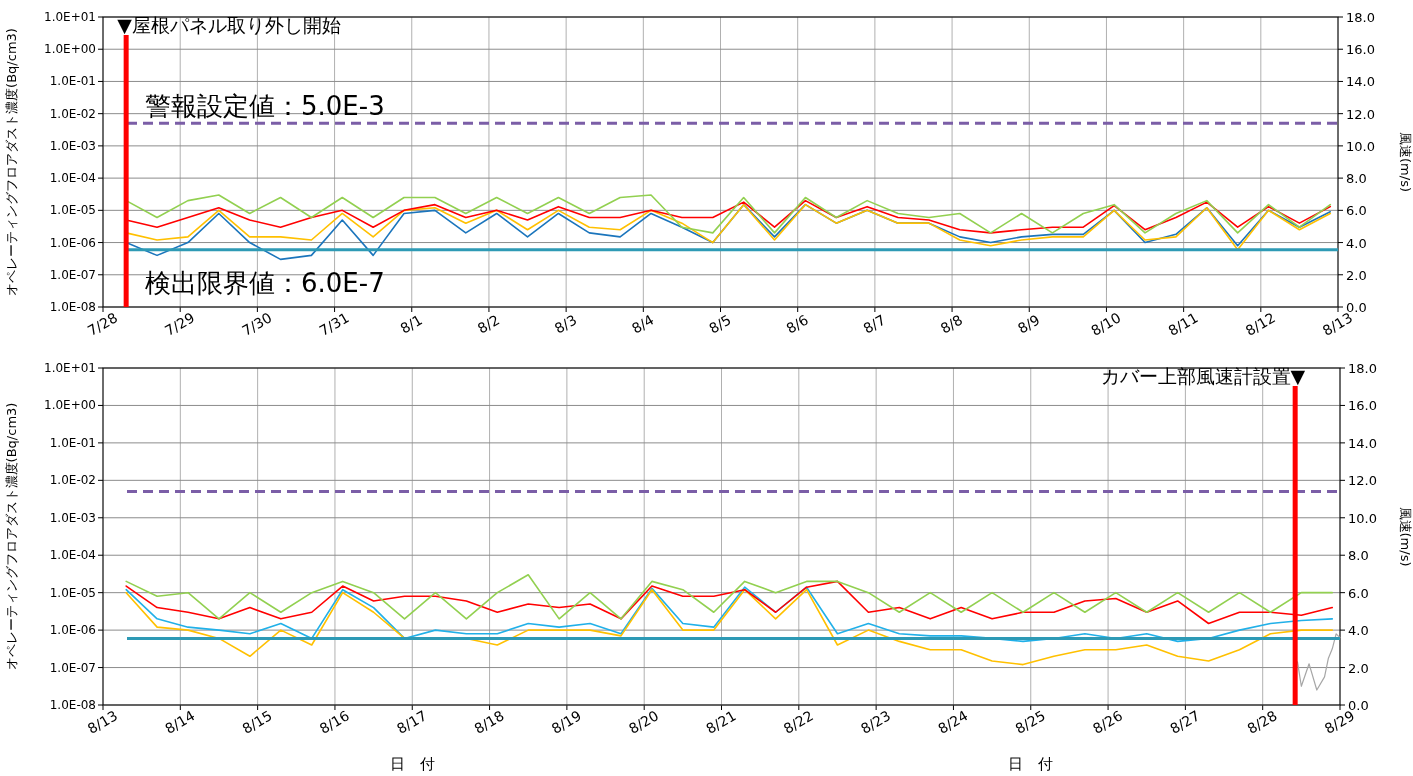 This screenshot has width=1413, height=776. What do you see at coordinates (412, 764) in the screenshot?
I see `x-axis-title: 日 付` at bounding box center [412, 764].